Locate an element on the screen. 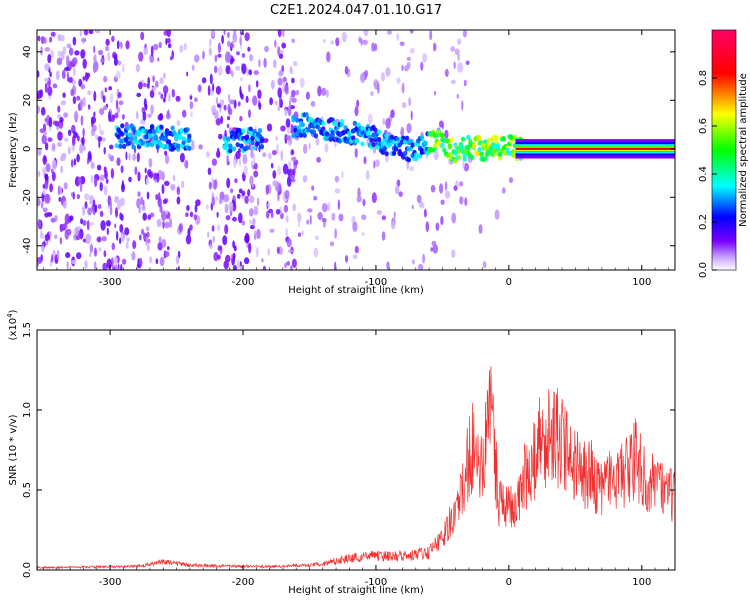 The width and height of the screenshot is (750, 600). colorbar-tick-label: 0.6 is located at coordinates (703, 126).